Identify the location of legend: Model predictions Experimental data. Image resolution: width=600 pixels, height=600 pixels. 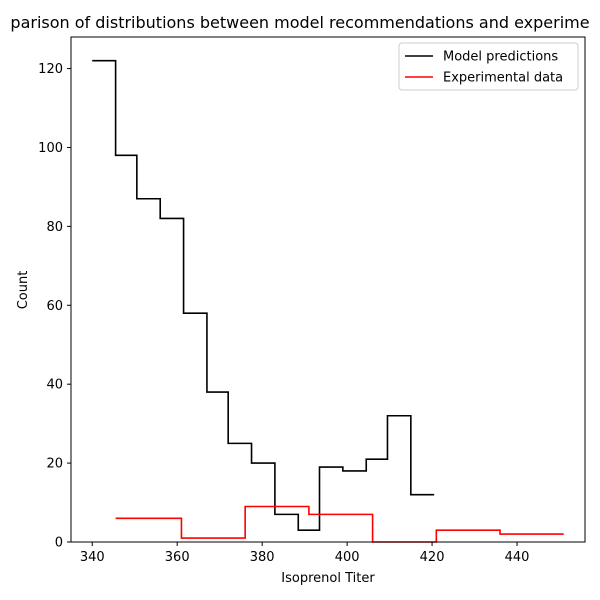
(488, 66).